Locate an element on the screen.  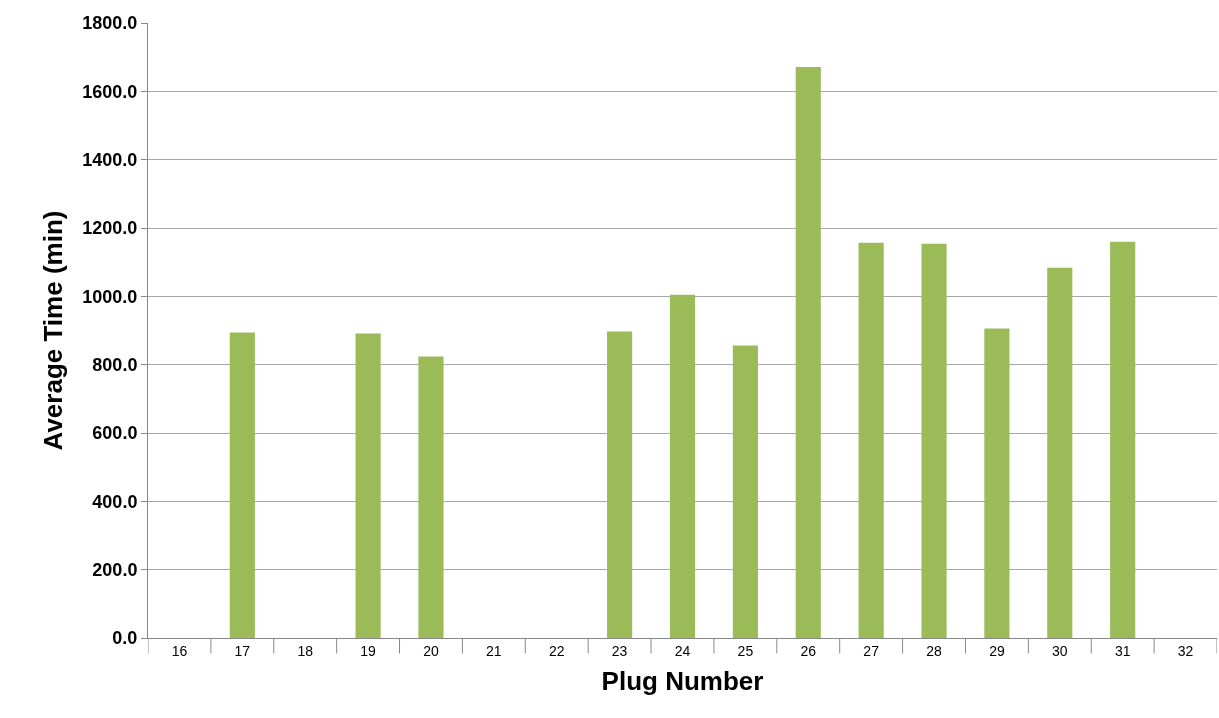
y-tick-label: 800.0 is located at coordinates (115, 364).